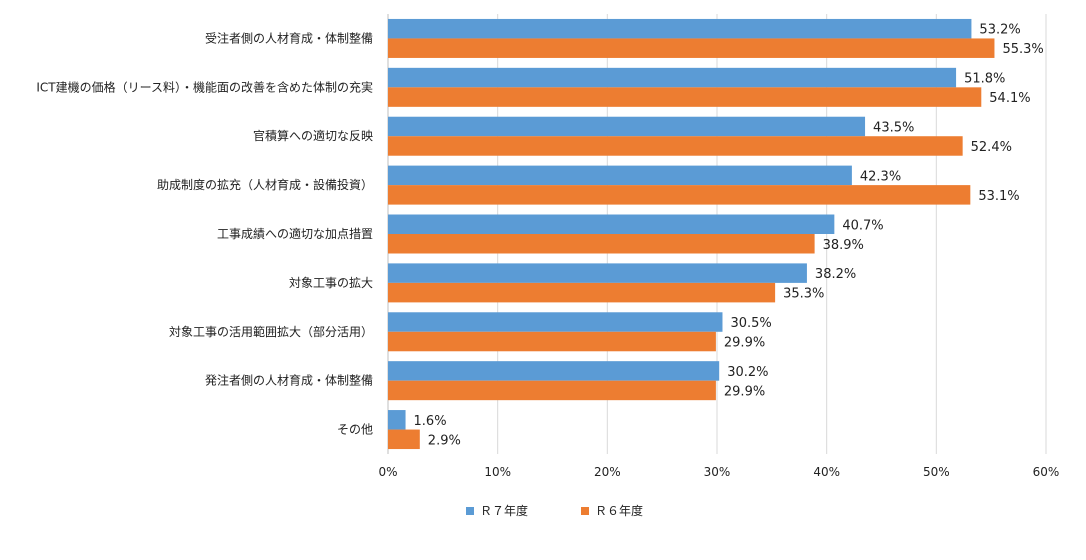  I want to click on data-label-r6: 38.9%, so click(843, 245).